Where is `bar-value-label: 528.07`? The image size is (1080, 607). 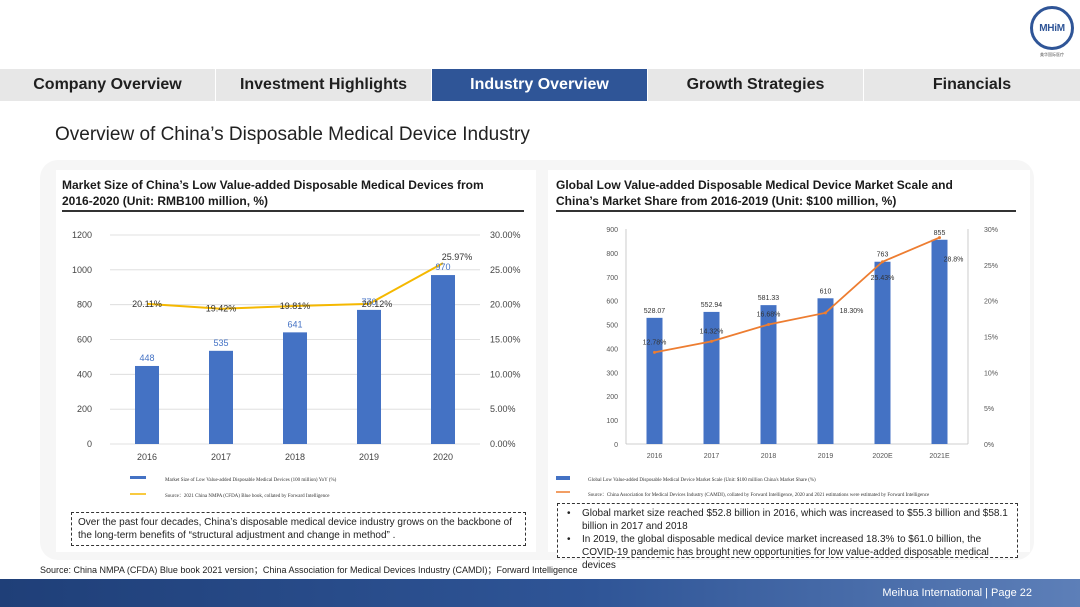
bar-value-label: 528.07 is located at coordinates (655, 311).